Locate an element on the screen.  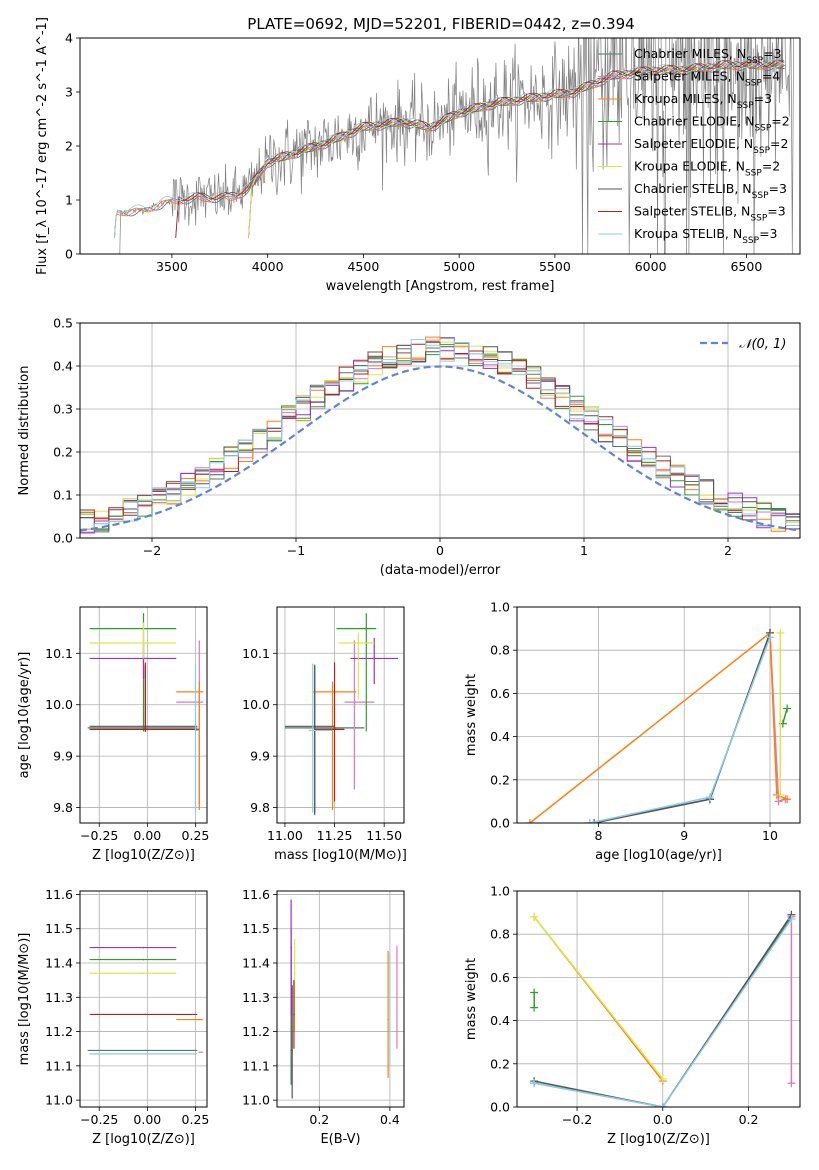
x-tick-label: −2 is located at coordinates (152, 550).